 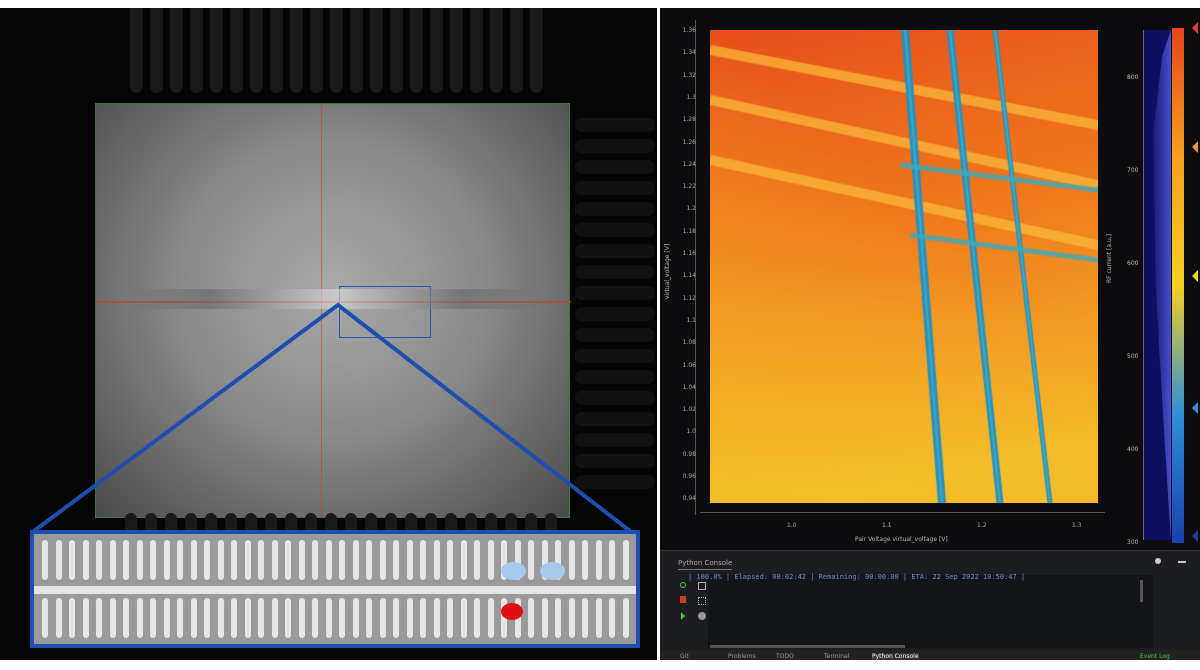 What do you see at coordinates (683, 585) in the screenshot?
I see `rerun-icon` at bounding box center [683, 585].